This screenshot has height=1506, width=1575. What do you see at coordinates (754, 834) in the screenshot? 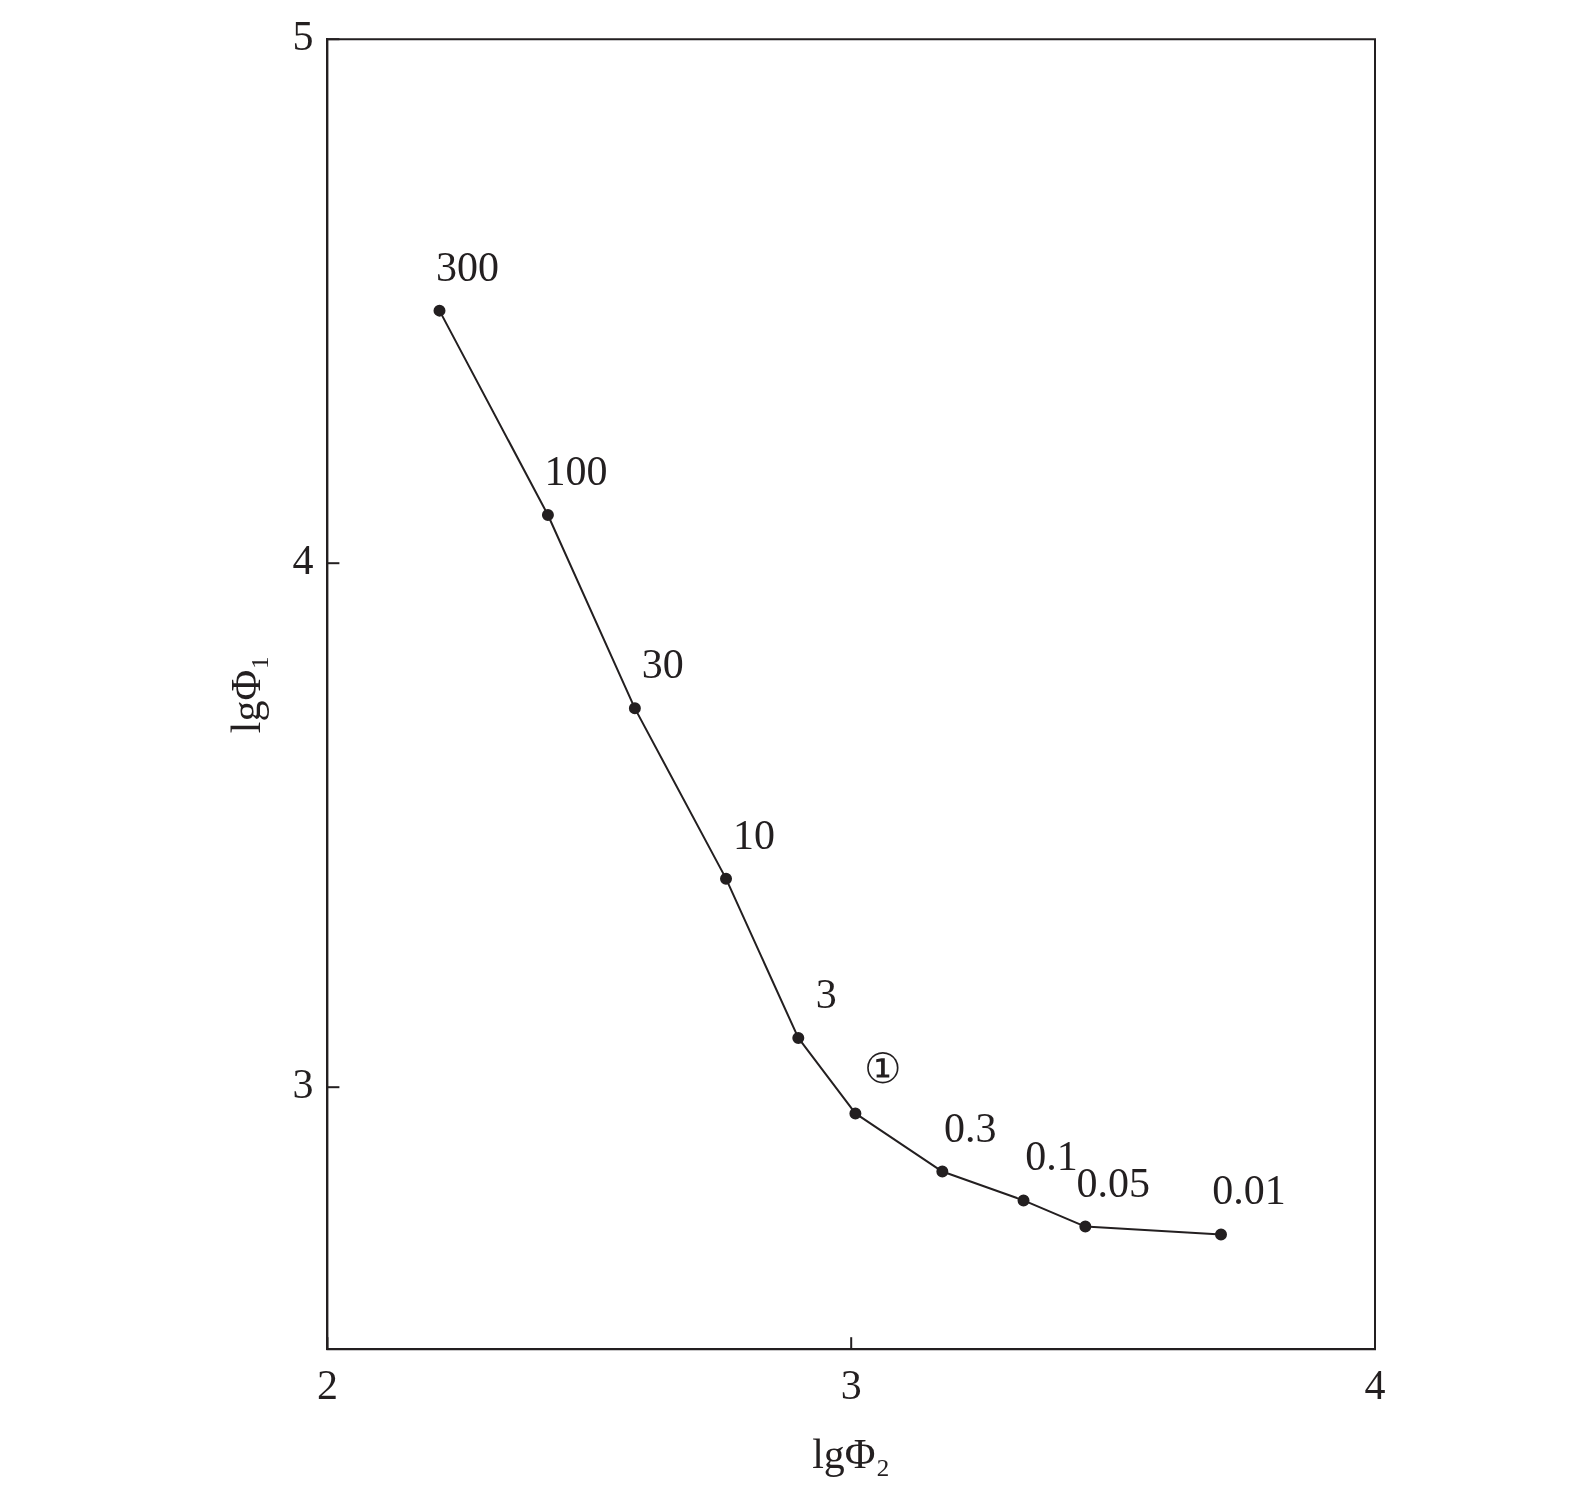
I see `annotation: 10` at bounding box center [754, 834].